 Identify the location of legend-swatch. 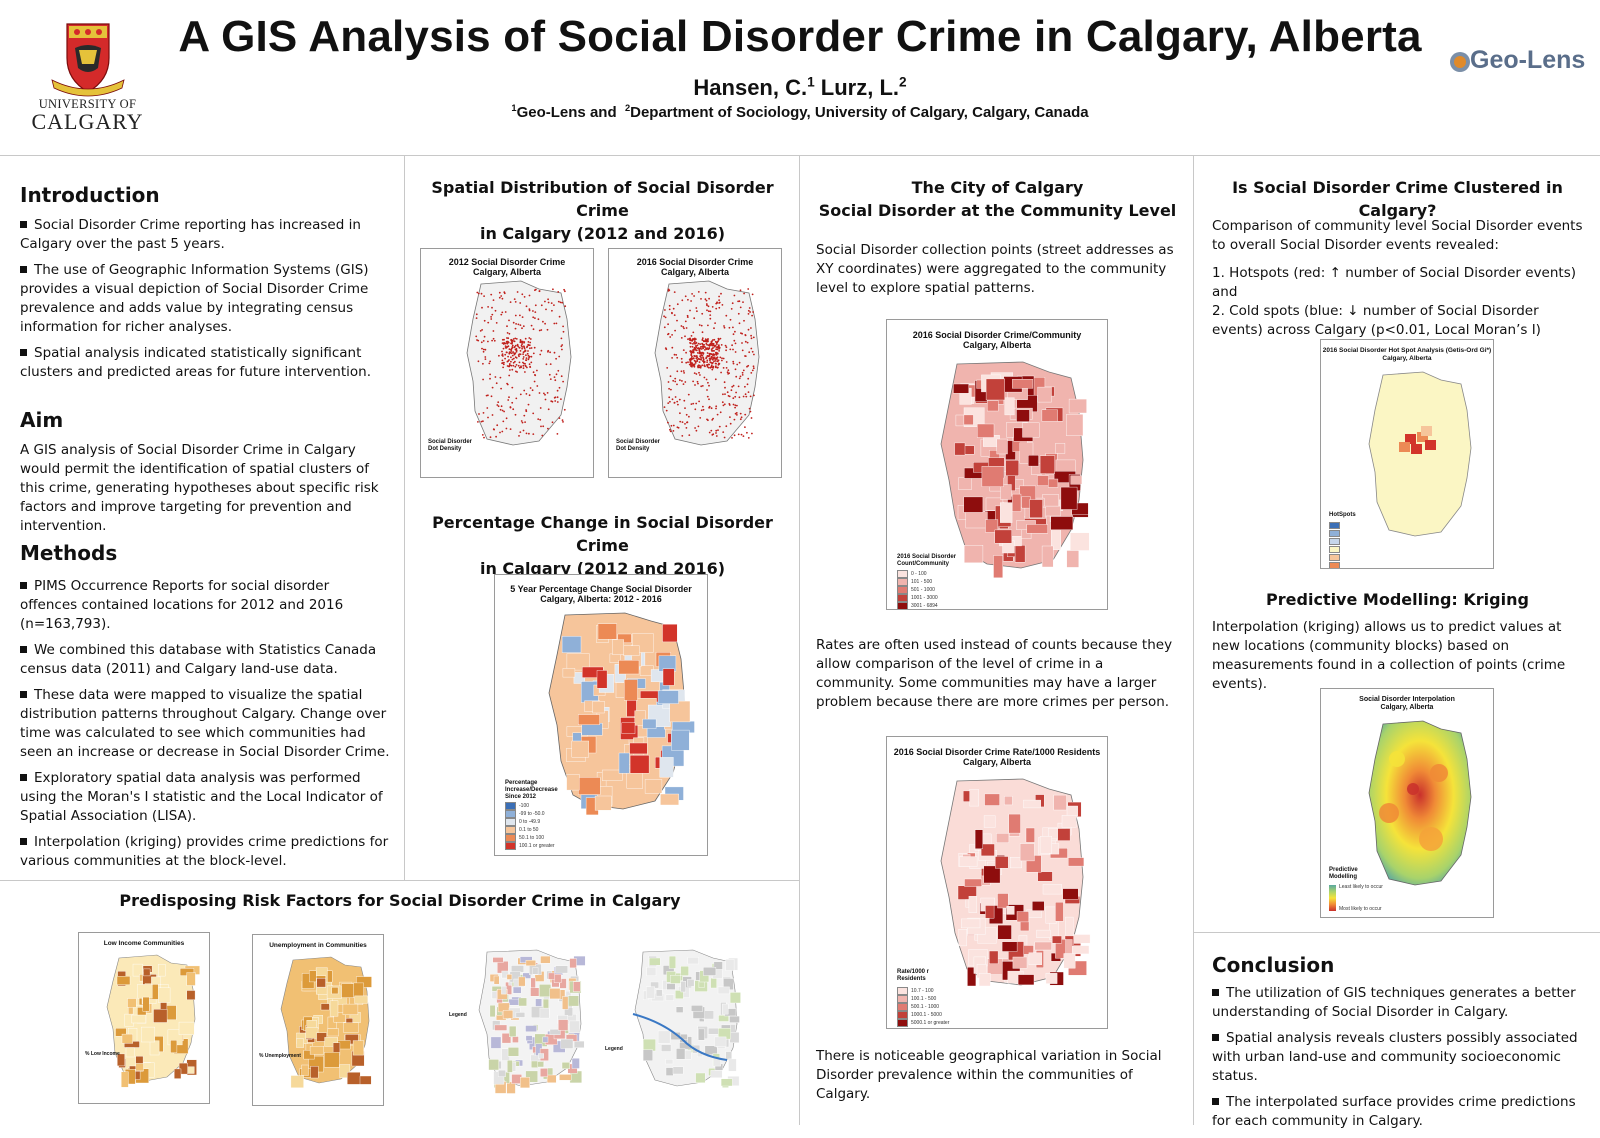
(510, 813).